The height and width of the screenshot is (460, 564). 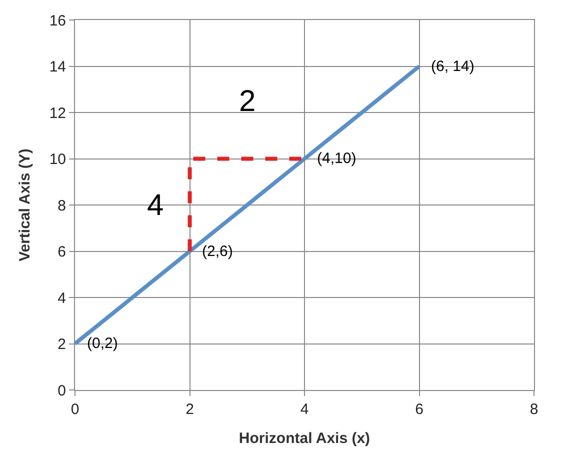 I want to click on x-tick-label: 4, so click(x=304, y=409).